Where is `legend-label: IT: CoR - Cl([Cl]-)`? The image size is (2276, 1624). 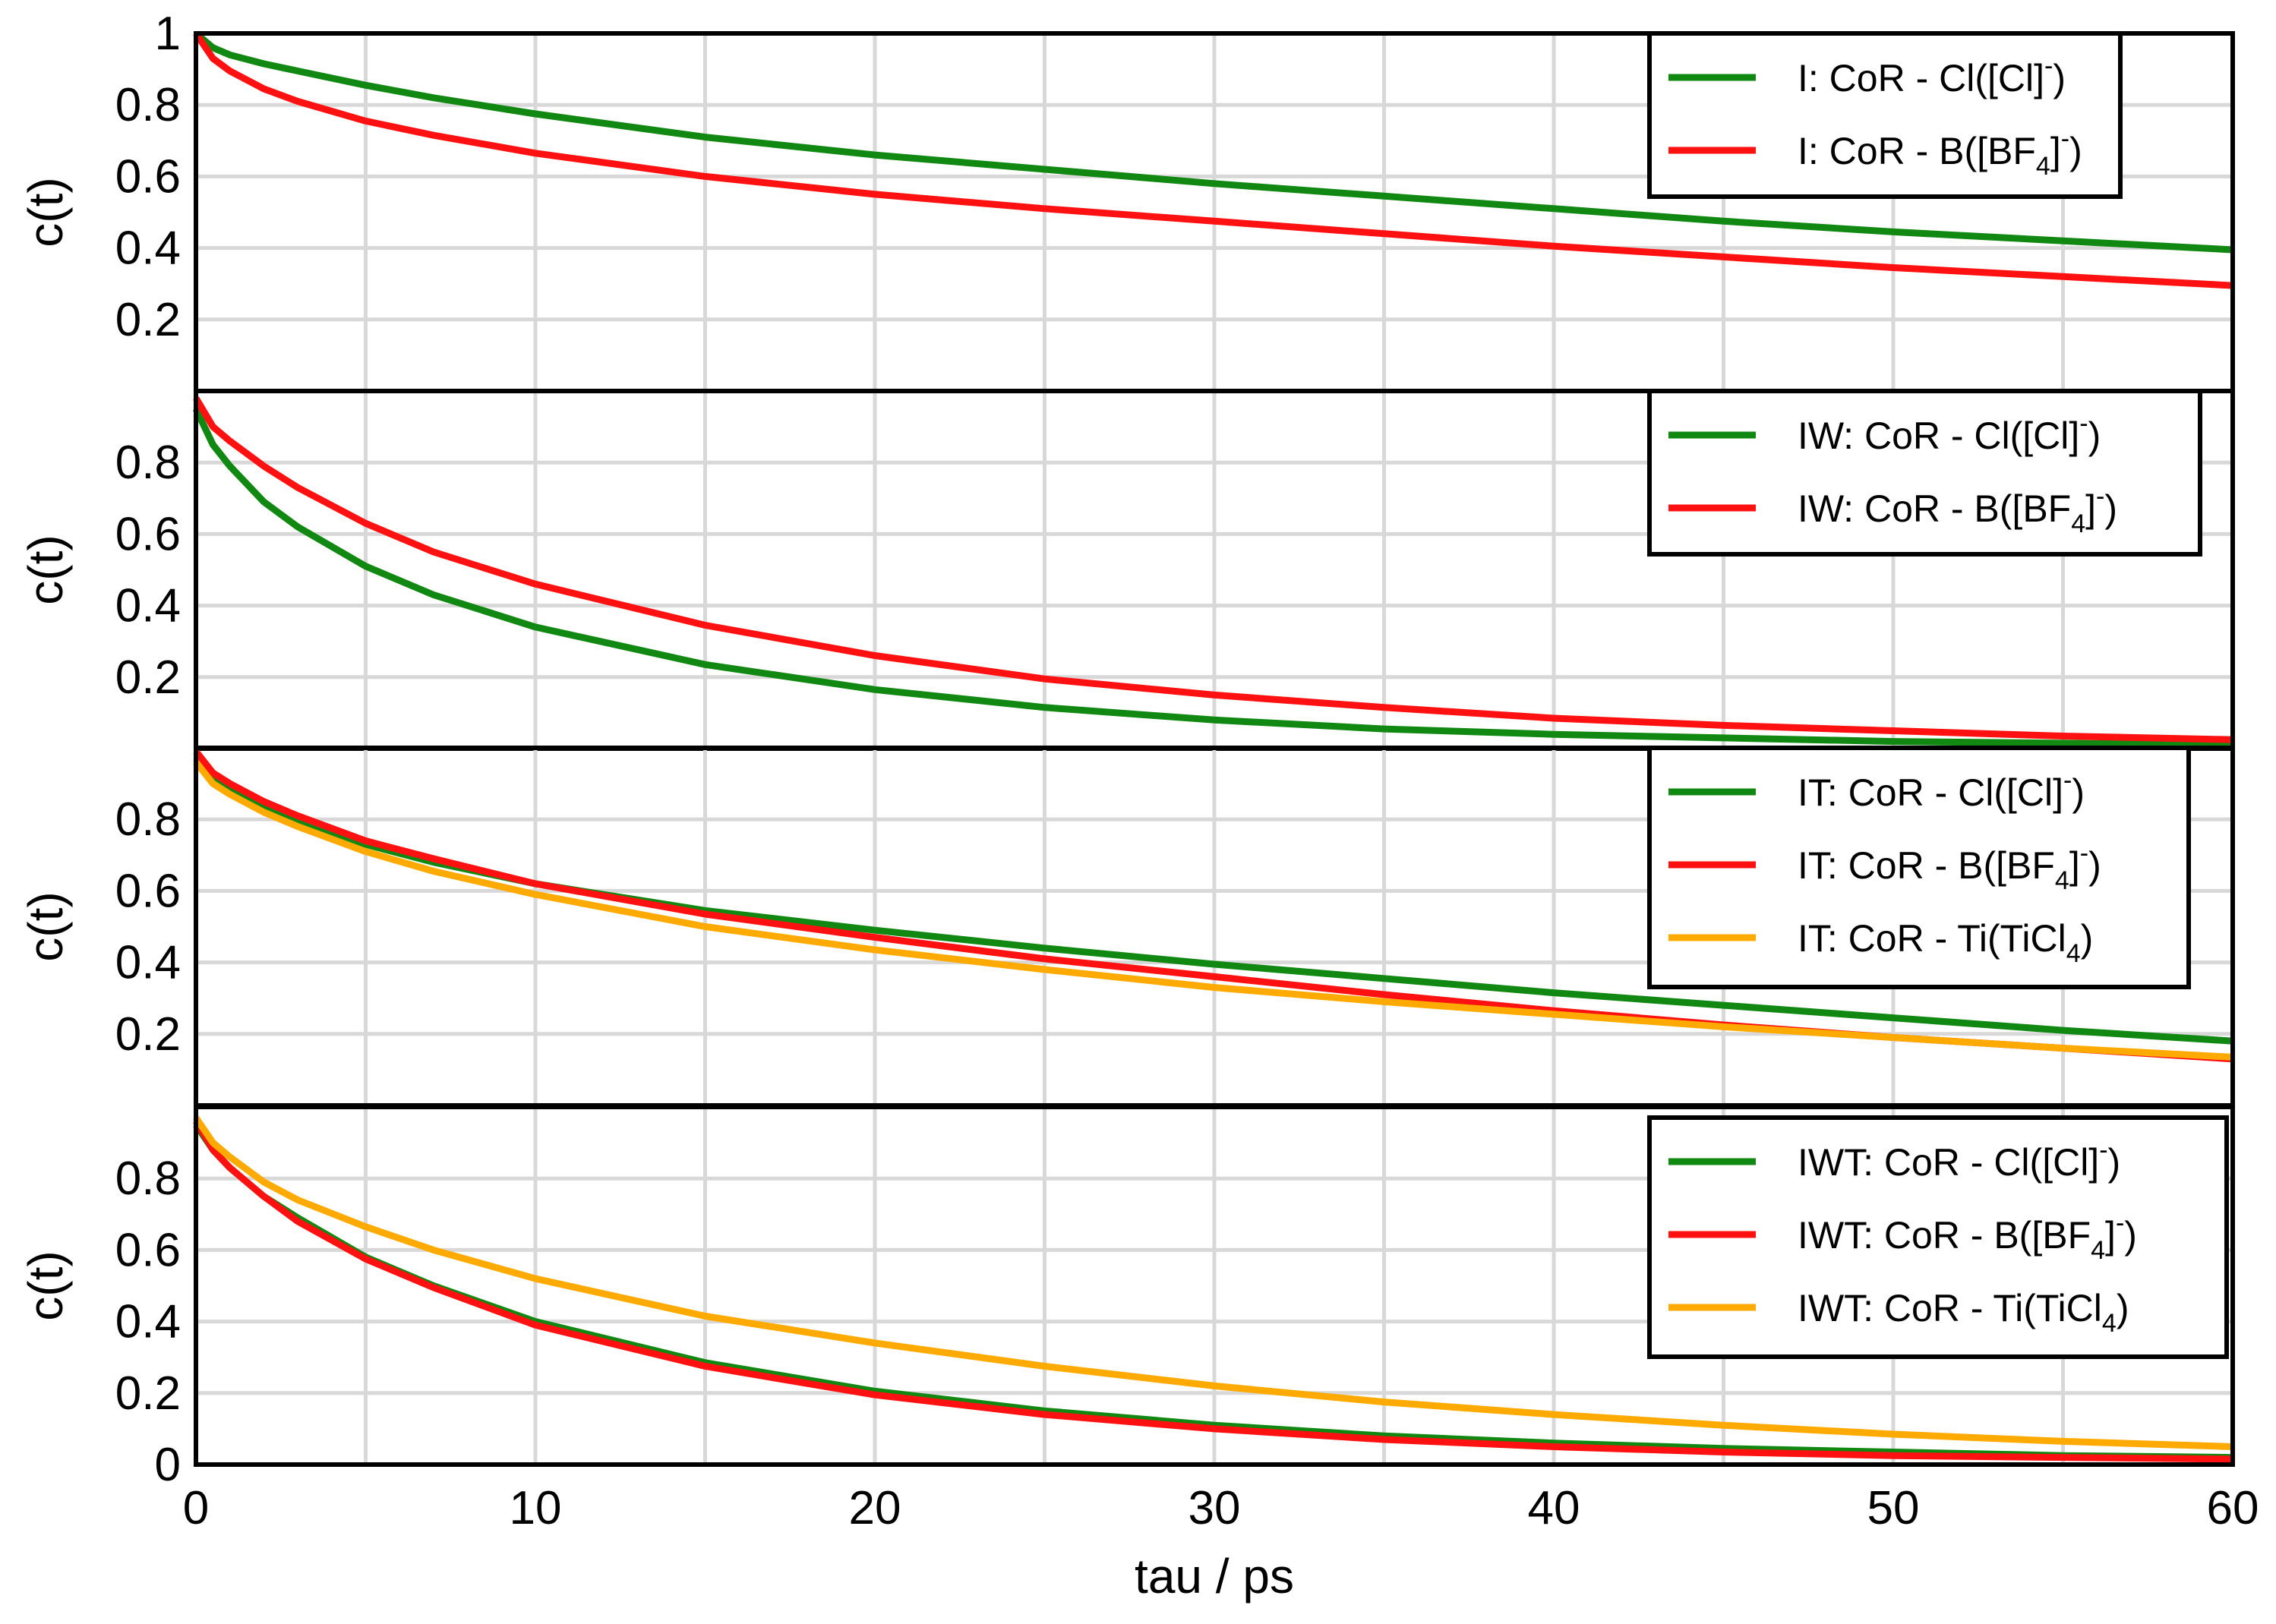 legend-label: IT: CoR - Cl([Cl]-) is located at coordinates (1941, 790).